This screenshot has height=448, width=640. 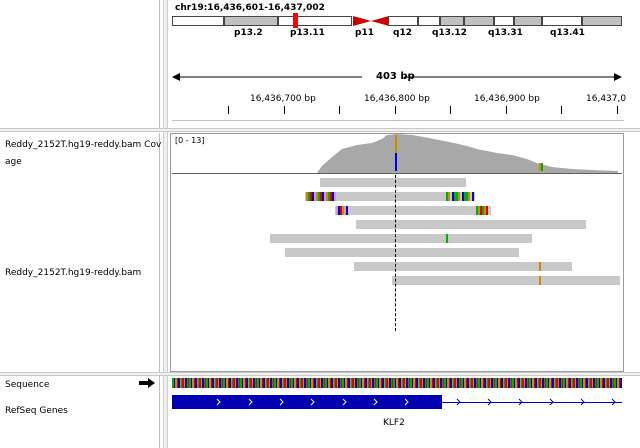 What do you see at coordinates (36, 411) in the screenshot?
I see `refseq-track-label: RefSeq Genes` at bounding box center [36, 411].